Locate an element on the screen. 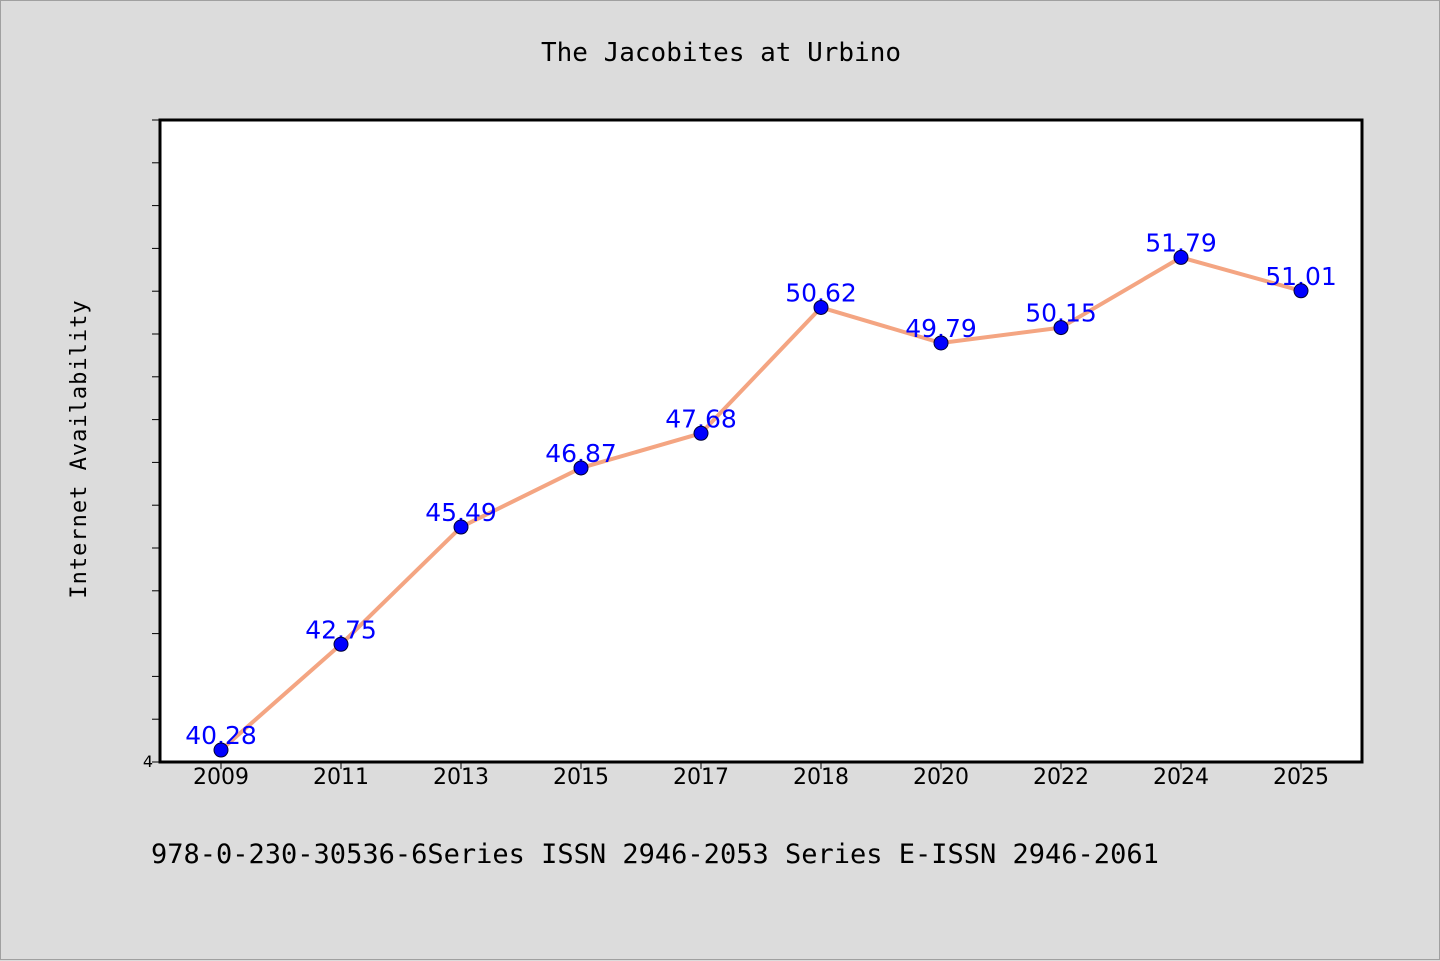 The height and width of the screenshot is (961, 1440). chart-title: The Jacobites at Urbino is located at coordinates (721, 53).